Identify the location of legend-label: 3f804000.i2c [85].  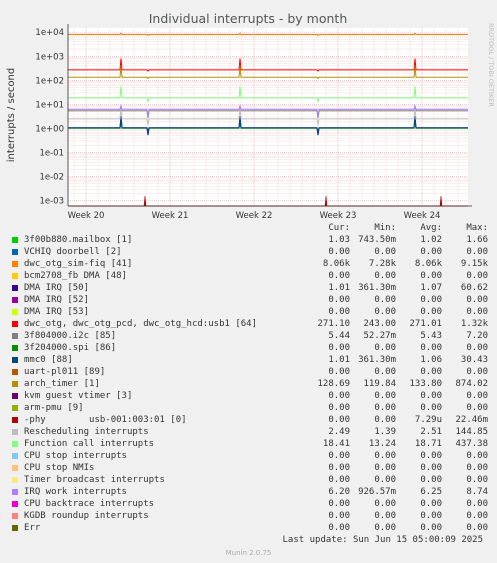
(70, 336).